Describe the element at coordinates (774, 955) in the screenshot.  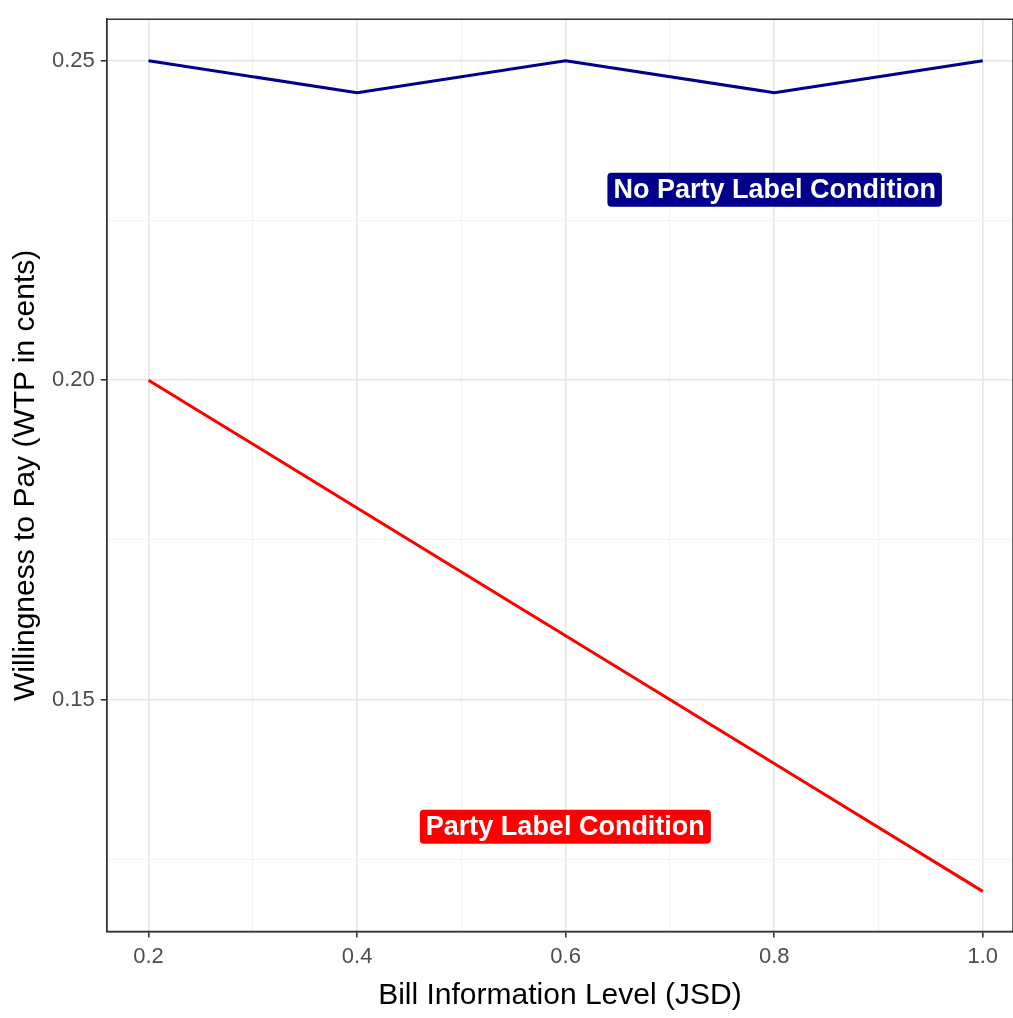
I see `x-tick-label: 0.8` at that location.